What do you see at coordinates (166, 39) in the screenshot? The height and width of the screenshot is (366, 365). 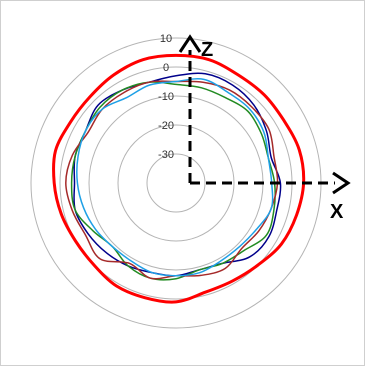 I see `tick-label-0: 10` at bounding box center [166, 39].